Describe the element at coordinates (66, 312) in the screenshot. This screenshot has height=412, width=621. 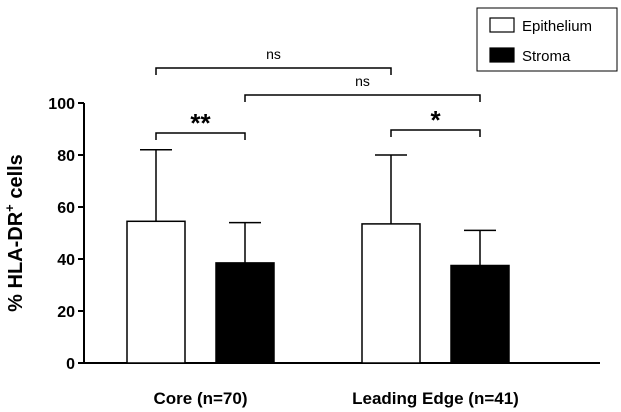
I see `y-tick-label: 20` at that location.